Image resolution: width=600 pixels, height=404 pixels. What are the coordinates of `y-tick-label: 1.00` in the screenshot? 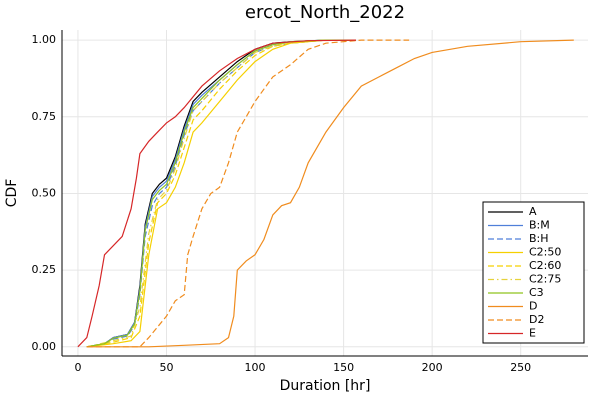 It's located at (44, 39).